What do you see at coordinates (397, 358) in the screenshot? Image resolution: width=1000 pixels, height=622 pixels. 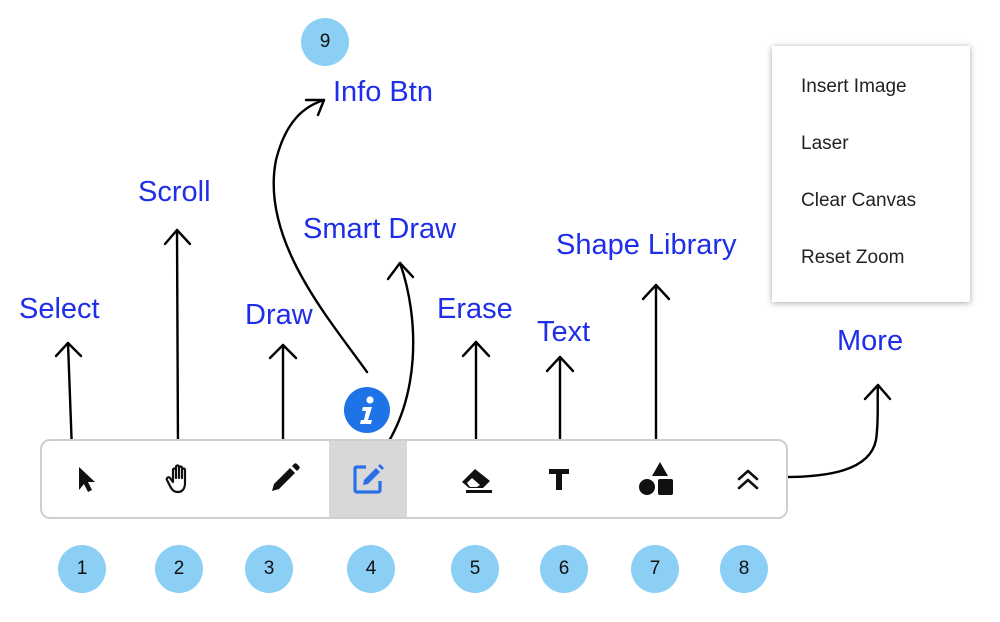 I see `arrow-smart-draw` at bounding box center [397, 358].